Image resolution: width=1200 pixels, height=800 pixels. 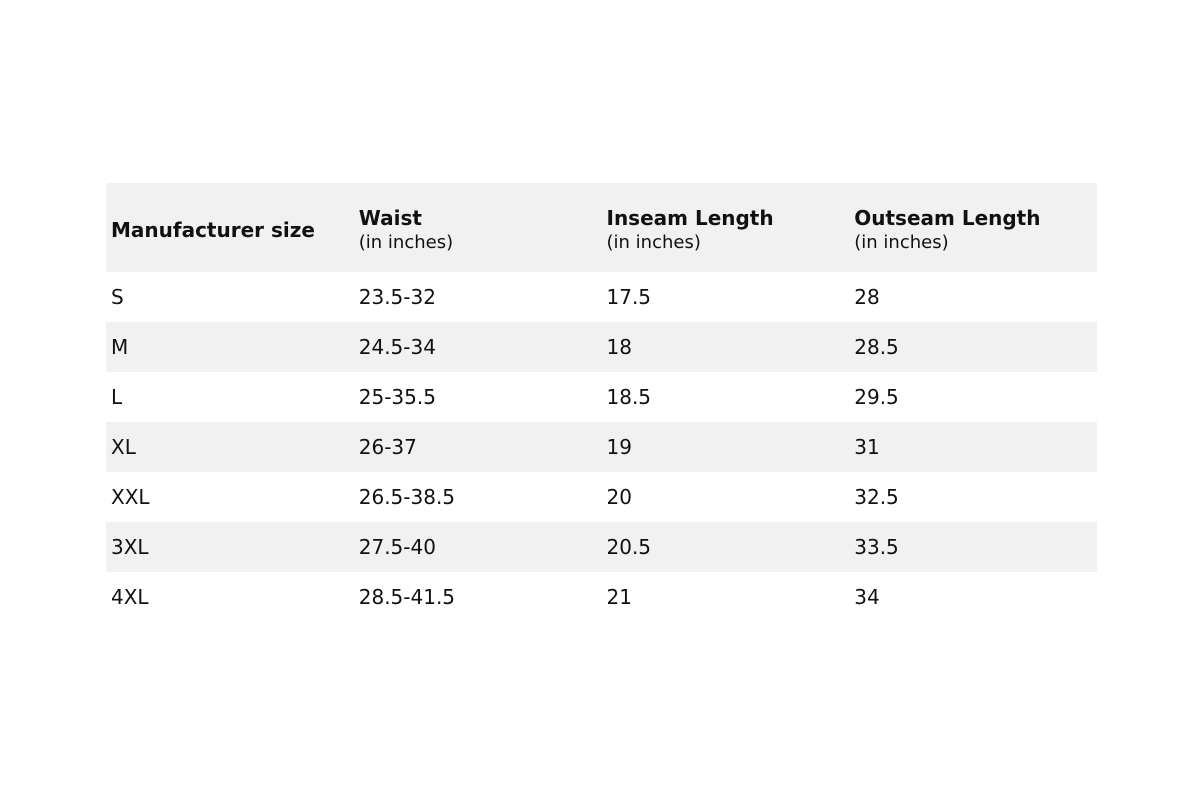 I want to click on cell-text: 28.5-41.5, so click(x=407, y=597).